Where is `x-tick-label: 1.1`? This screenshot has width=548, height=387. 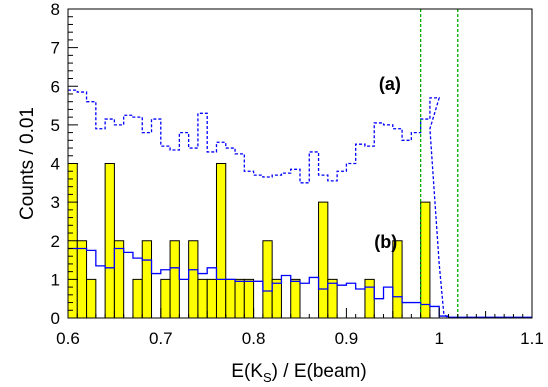
x-tick-label: 1.1 is located at coordinates (532, 338).